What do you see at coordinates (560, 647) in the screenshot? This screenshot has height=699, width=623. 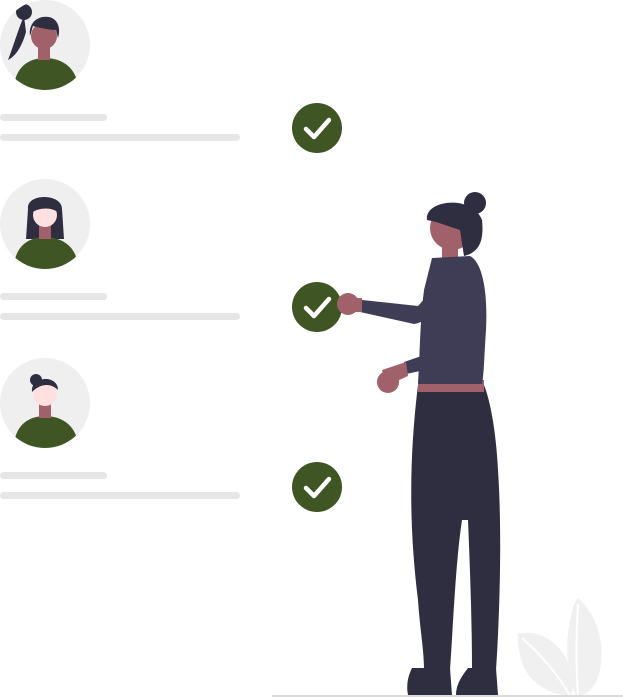 I see `plant-illustration` at bounding box center [560, 647].